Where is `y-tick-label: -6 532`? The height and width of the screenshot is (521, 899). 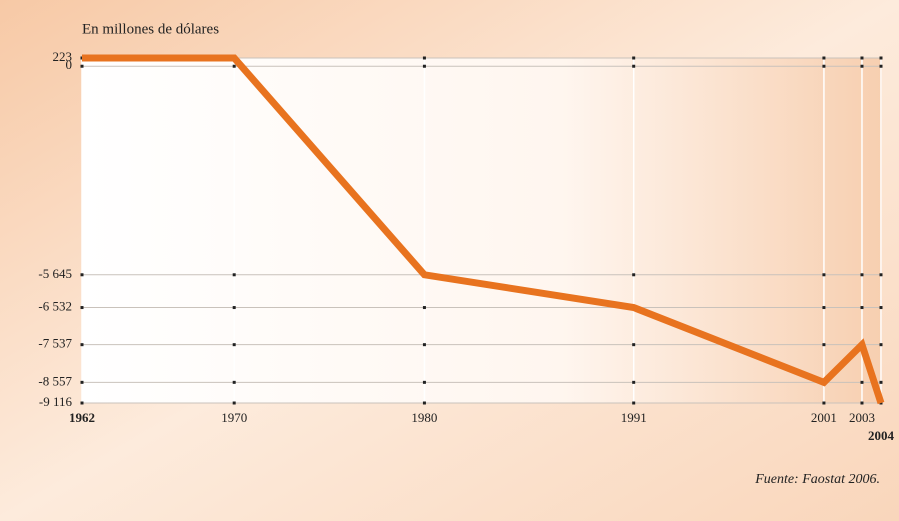
y-tick-label: -6 532 is located at coordinates (55, 306).